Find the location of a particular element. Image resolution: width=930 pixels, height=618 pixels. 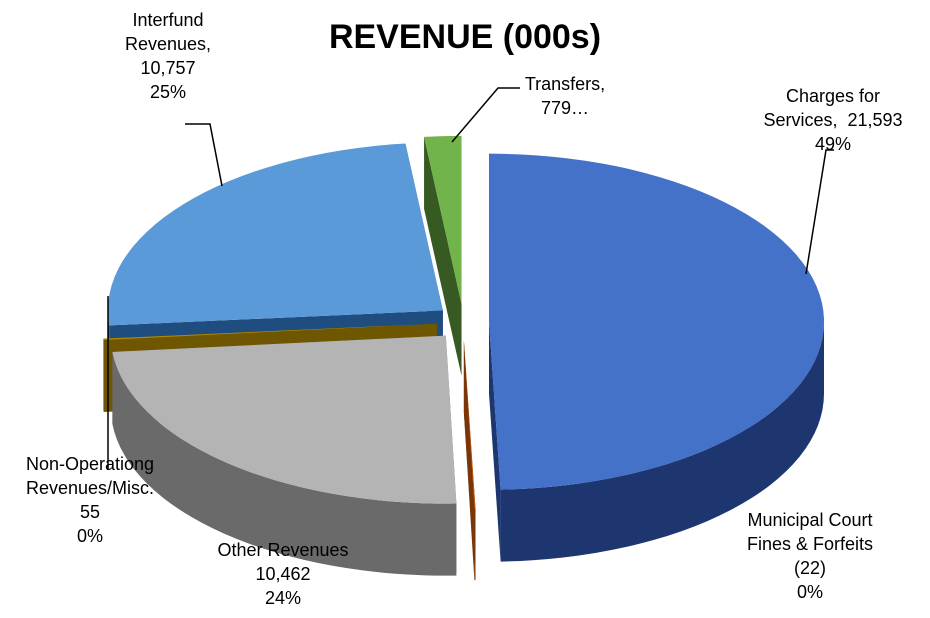

percent-label: 24% is located at coordinates (283, 598).